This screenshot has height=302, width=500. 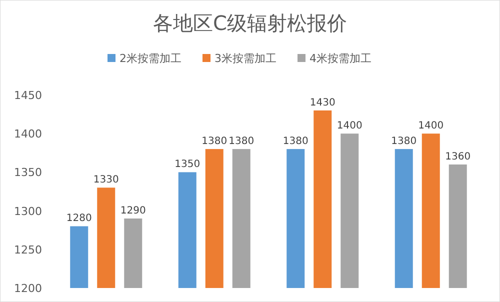 What do you see at coordinates (250, 23) in the screenshot?
I see `chart-title: 各地区C级辐射松报价` at bounding box center [250, 23].